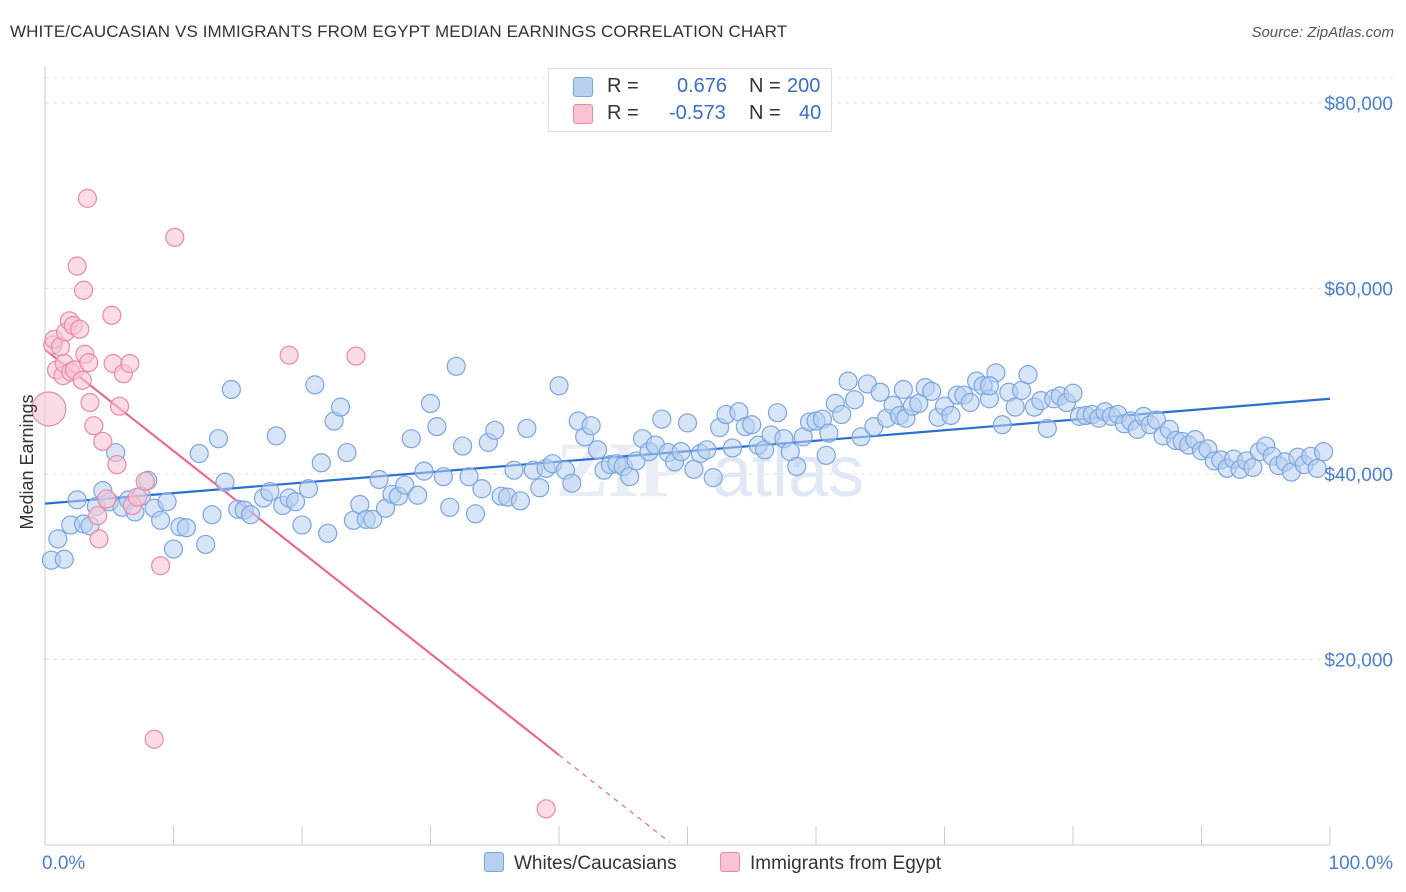 The image size is (1406, 892). What do you see at coordinates (583, 87) in the screenshot?
I see `legend-swatch-blue` at bounding box center [583, 87].